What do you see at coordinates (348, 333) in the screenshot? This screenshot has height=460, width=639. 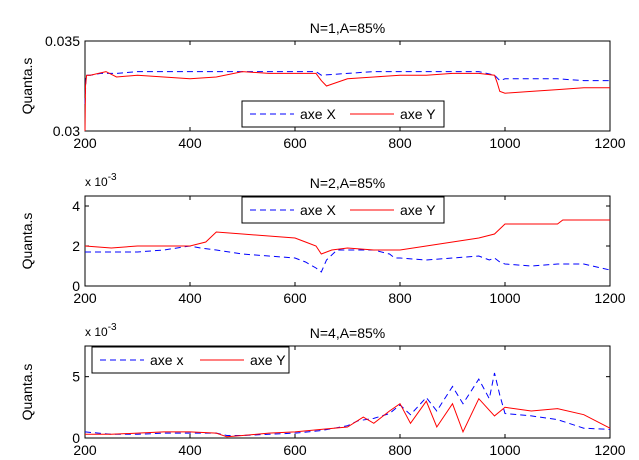 I see `chart-title: N=4,A=85%` at bounding box center [348, 333].